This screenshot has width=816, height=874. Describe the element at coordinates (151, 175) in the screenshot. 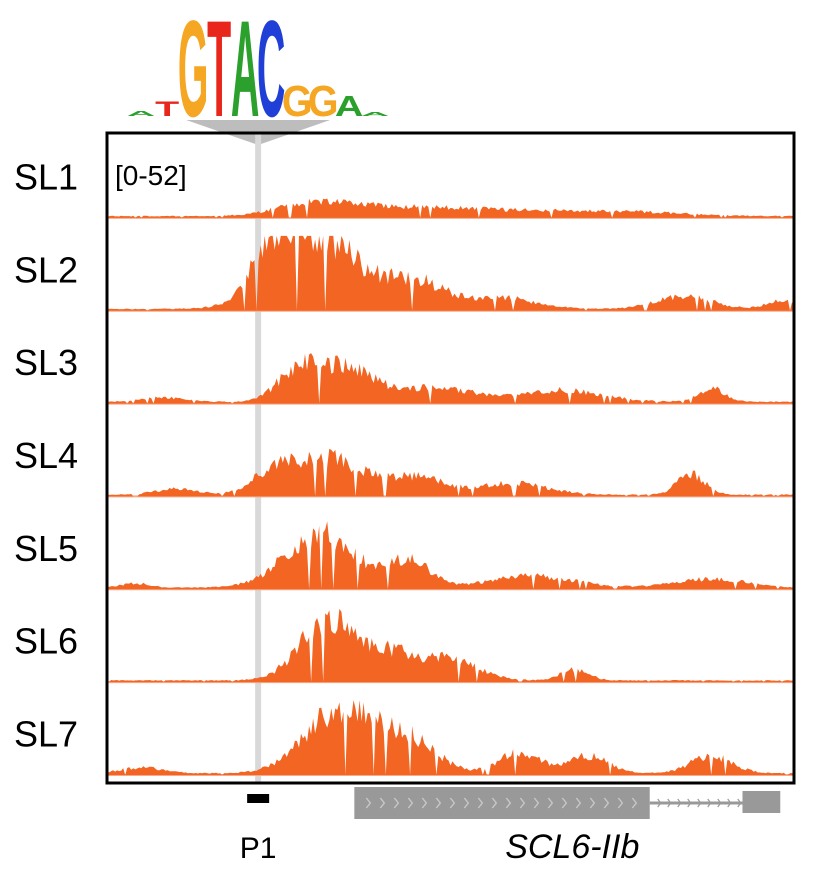

I see `data-range-label: [0-52]` at that location.